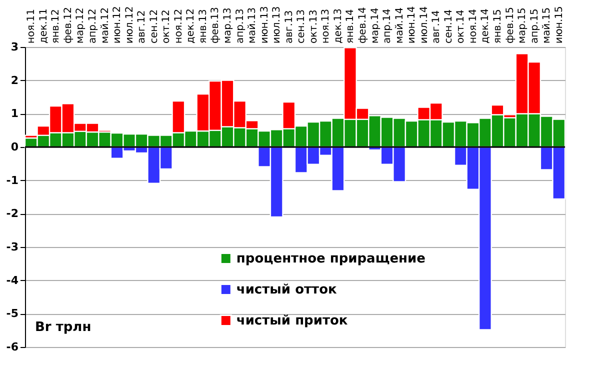 The height and width of the screenshot is (384, 600). I want to click on x-tick-label: ноя.11, so click(32, 26).